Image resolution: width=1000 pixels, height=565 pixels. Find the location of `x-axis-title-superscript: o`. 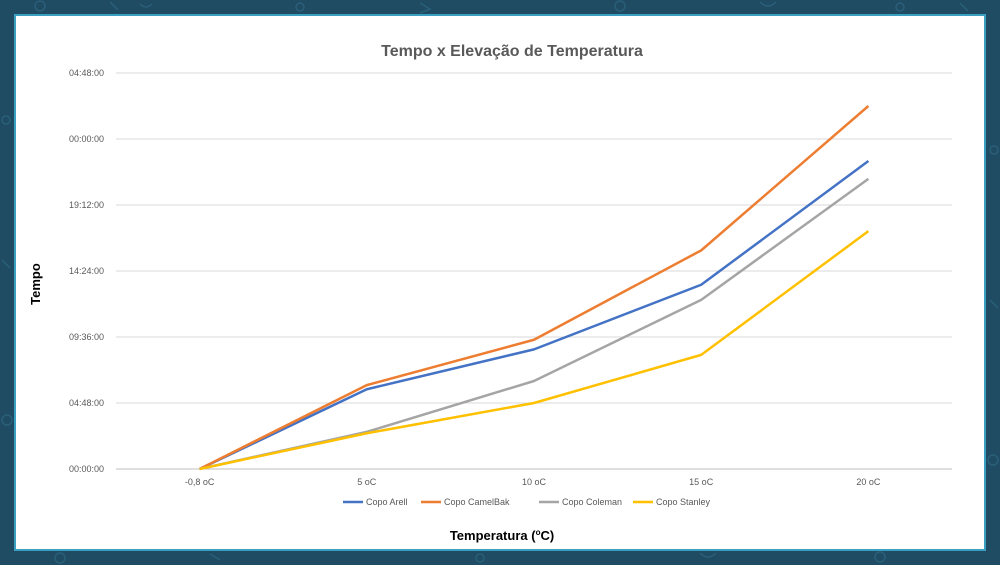

x-axis-title-superscript: o is located at coordinates (538, 532).